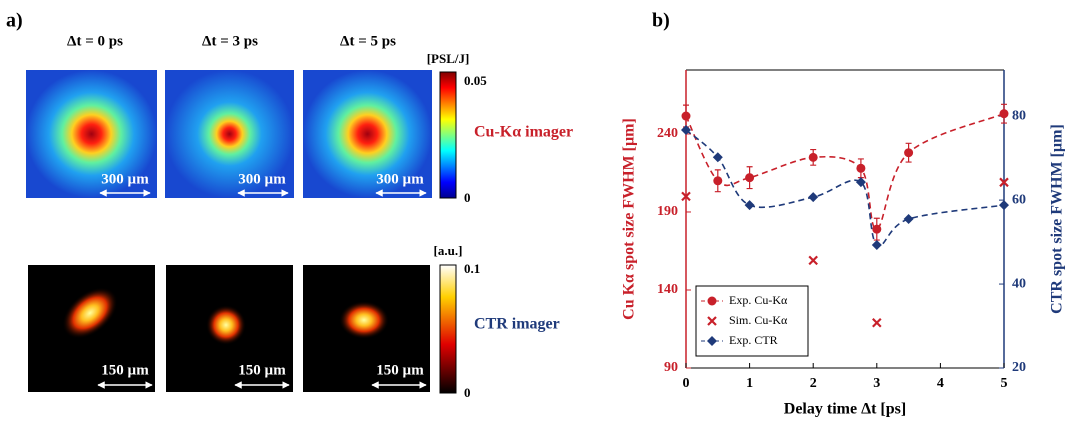 The image size is (1077, 427). I want to click on x-tick-label: 0, so click(686, 383).